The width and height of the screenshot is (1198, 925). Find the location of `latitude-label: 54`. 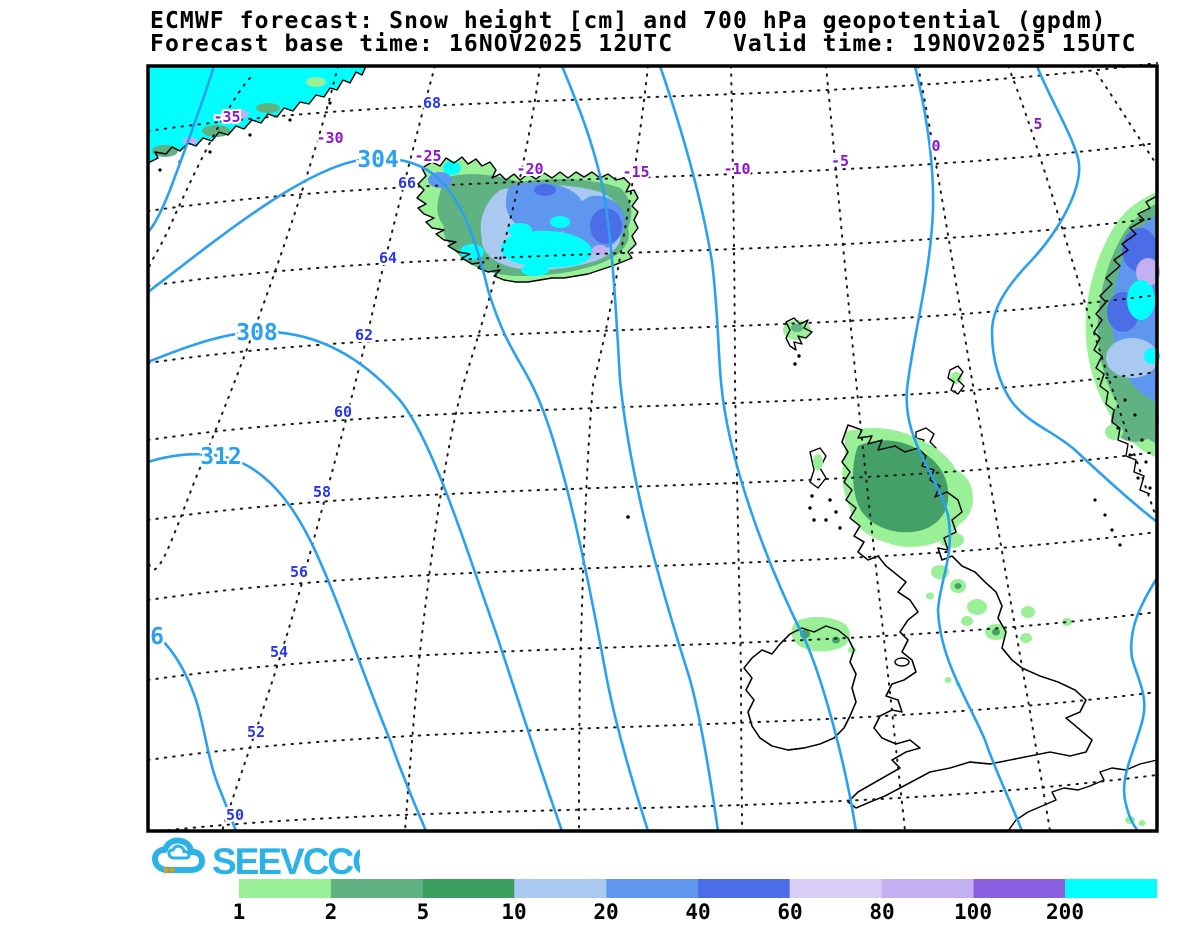

latitude-label: 54 is located at coordinates (279, 652).